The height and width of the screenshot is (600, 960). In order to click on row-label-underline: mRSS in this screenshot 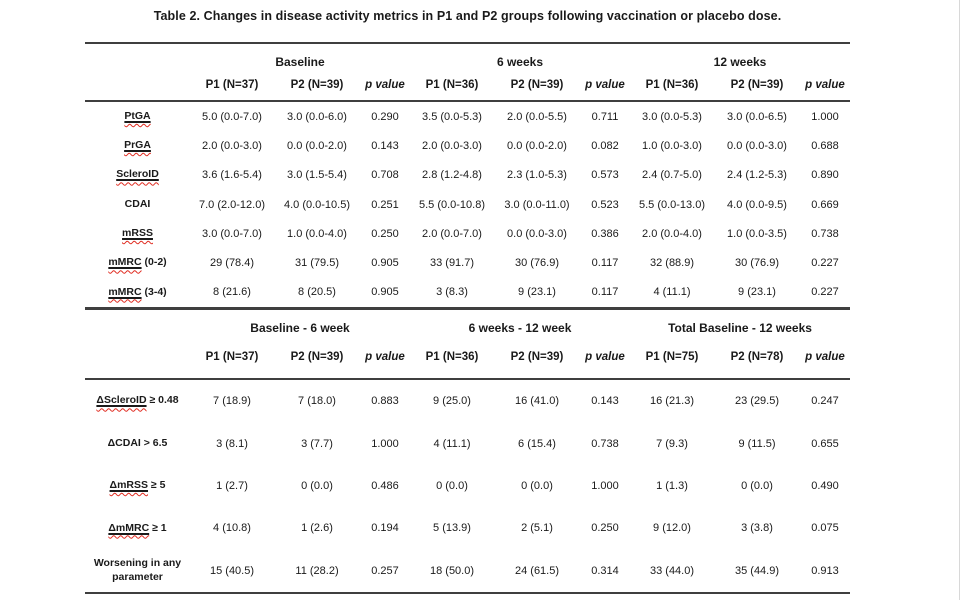, I will do `click(137, 233)`.